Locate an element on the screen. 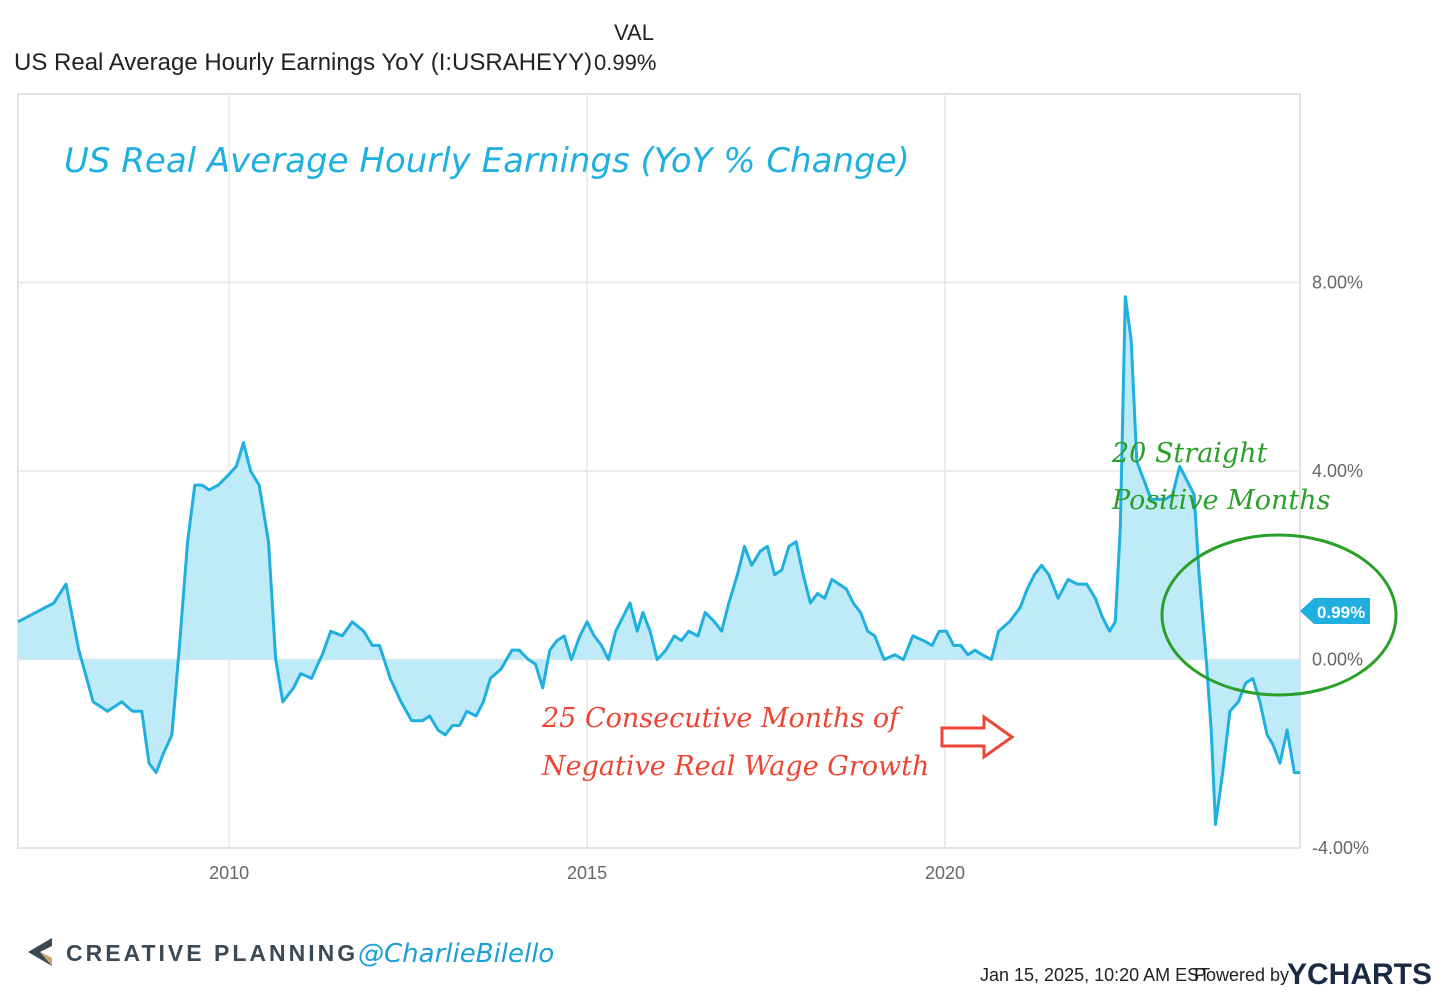 The width and height of the screenshot is (1456, 997). highlight-circle is located at coordinates (1279, 615).